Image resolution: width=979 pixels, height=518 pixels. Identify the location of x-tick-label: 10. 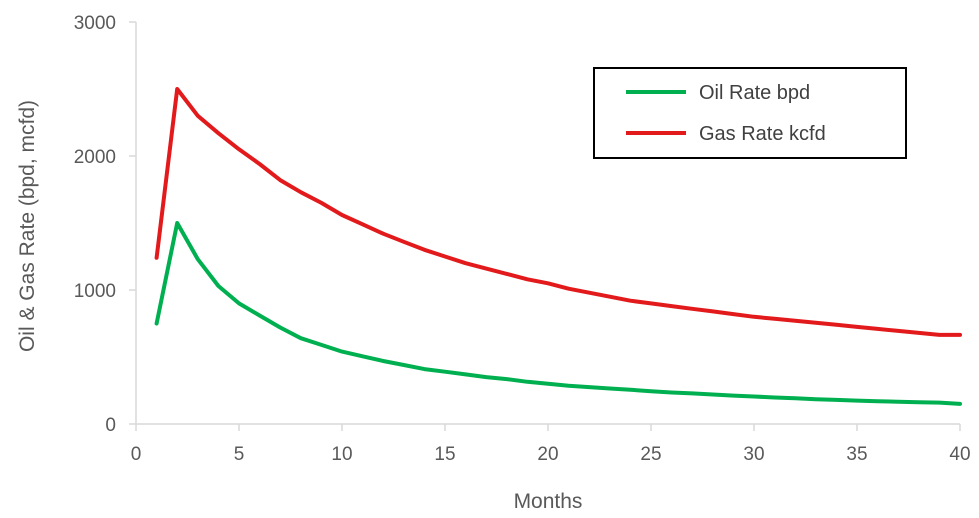
(341, 454).